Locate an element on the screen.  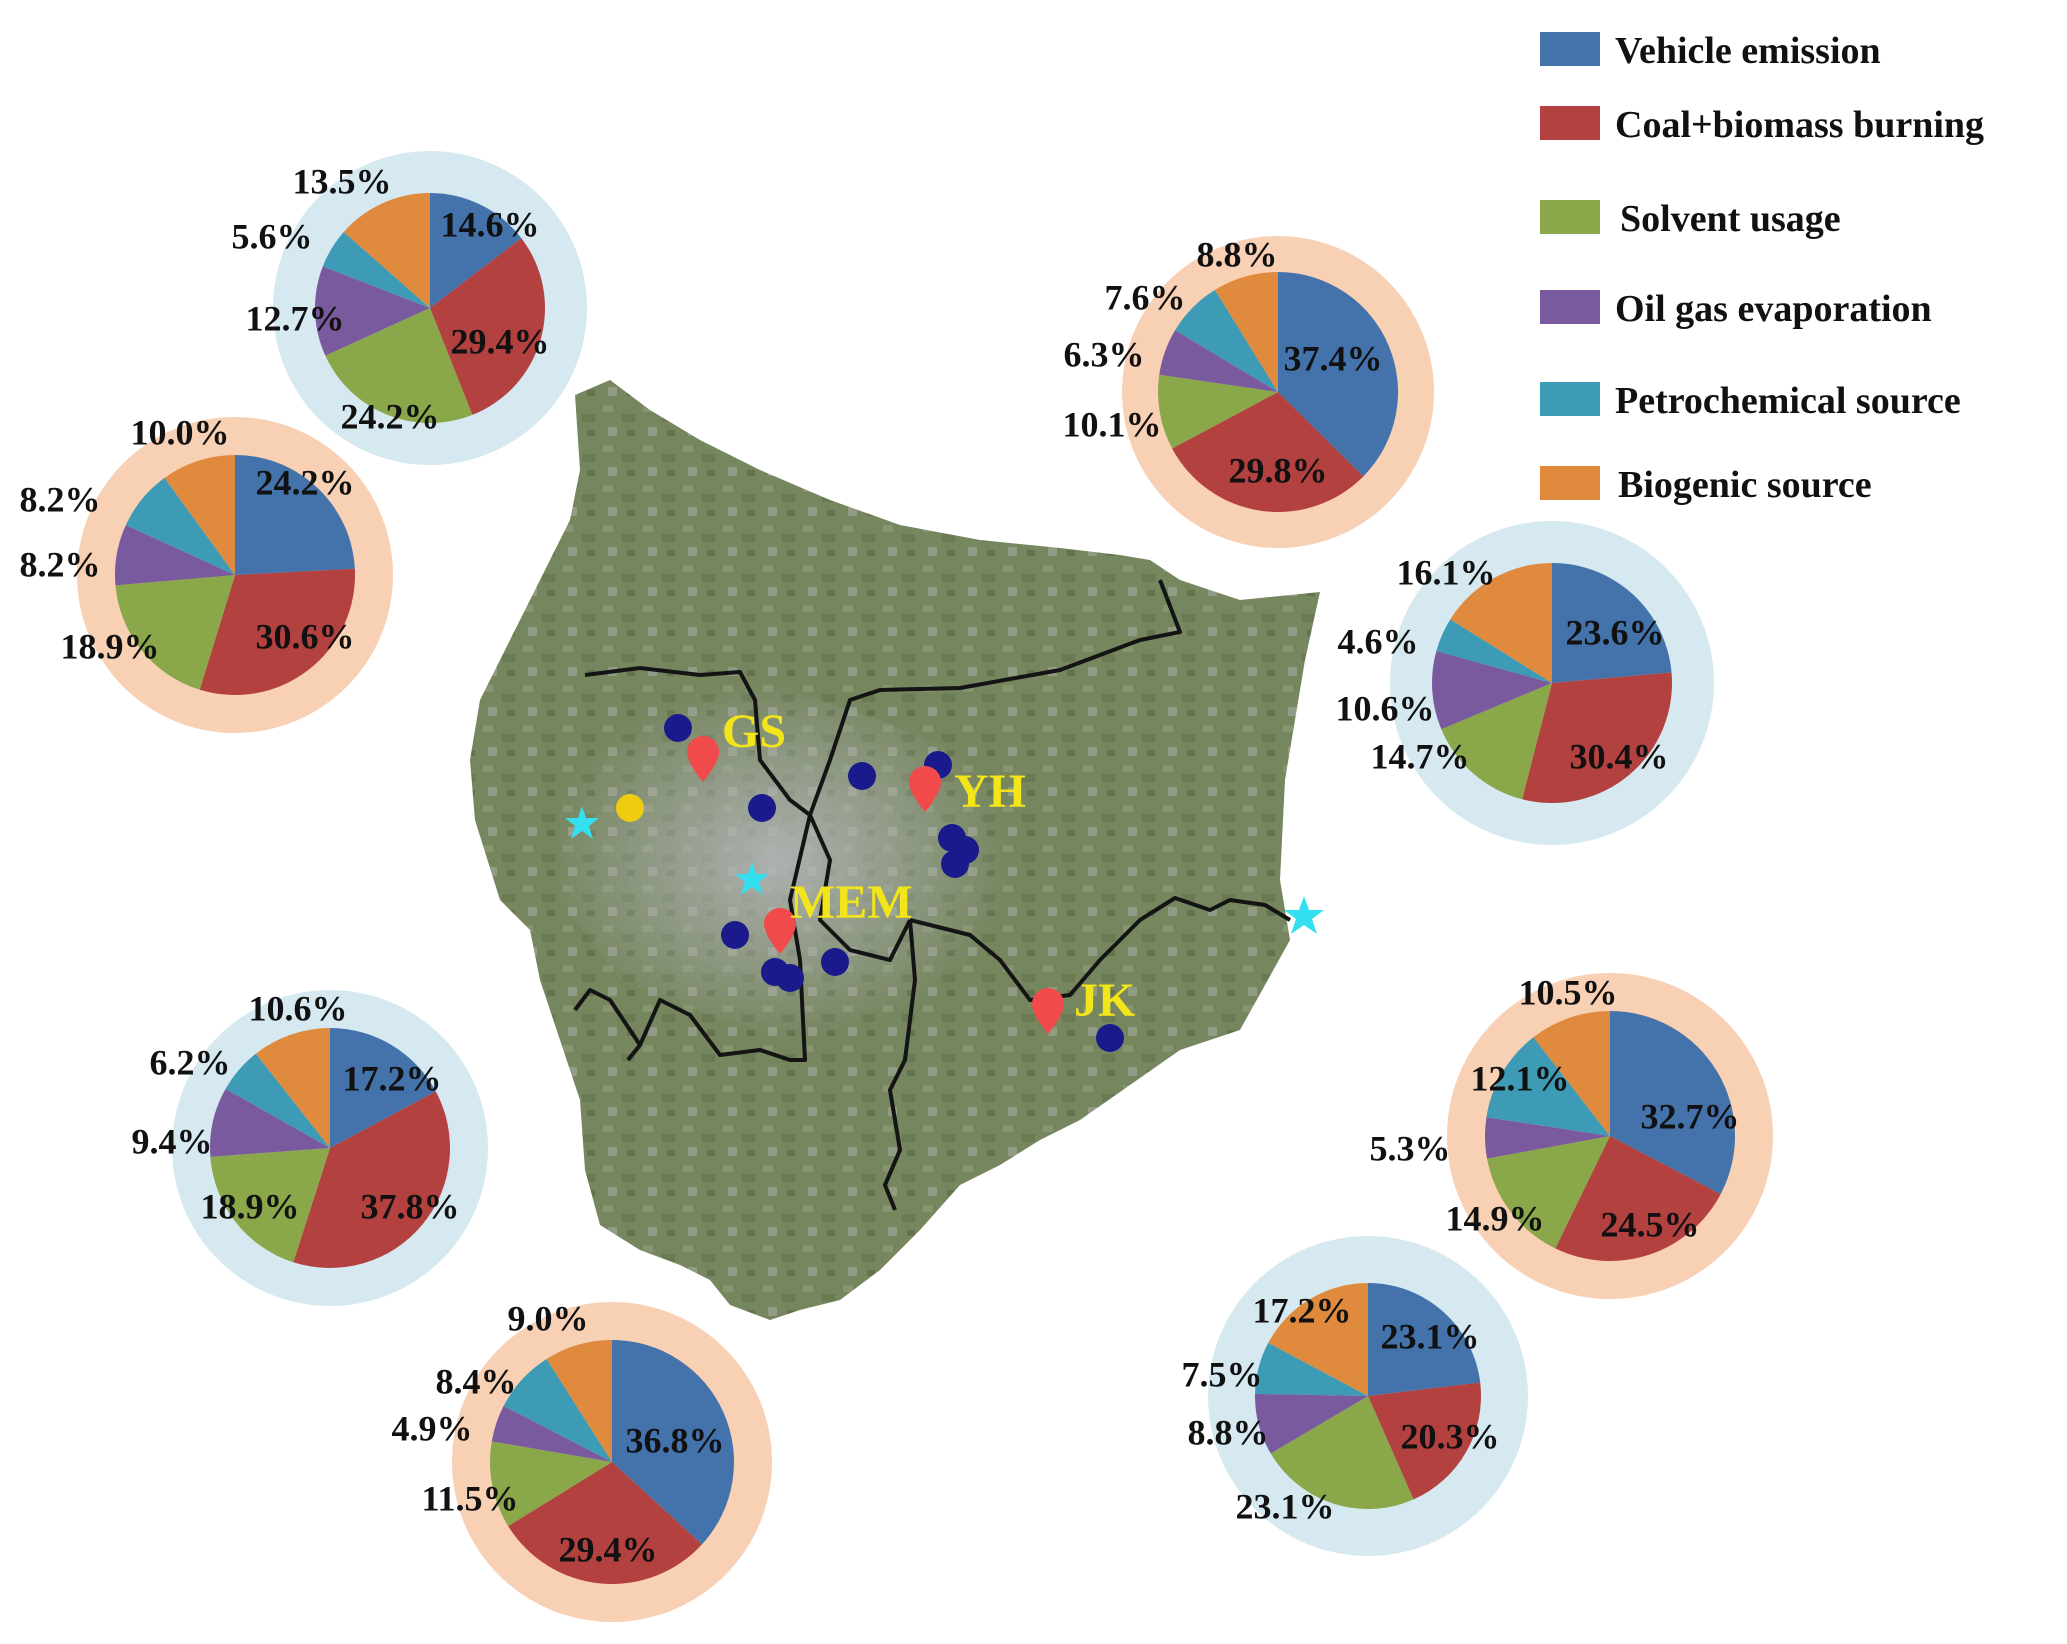
slice-label: 23.6% is located at coordinates (1615, 632).